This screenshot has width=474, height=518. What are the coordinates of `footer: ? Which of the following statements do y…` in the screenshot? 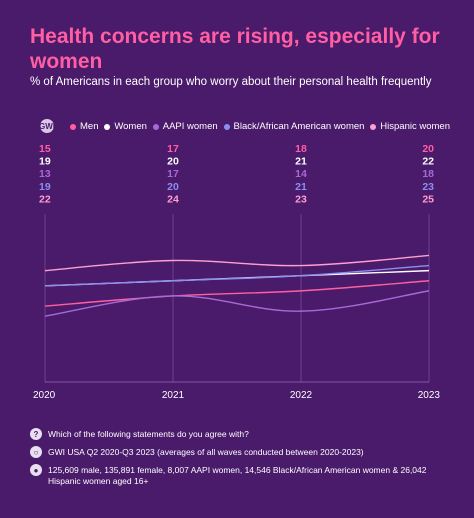 It's located at (240, 460).